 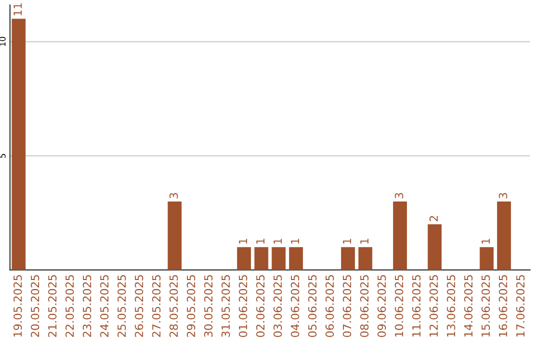 What do you see at coordinates (87, 306) in the screenshot?
I see `x-tick-label: 23.05.2025` at bounding box center [87, 306].